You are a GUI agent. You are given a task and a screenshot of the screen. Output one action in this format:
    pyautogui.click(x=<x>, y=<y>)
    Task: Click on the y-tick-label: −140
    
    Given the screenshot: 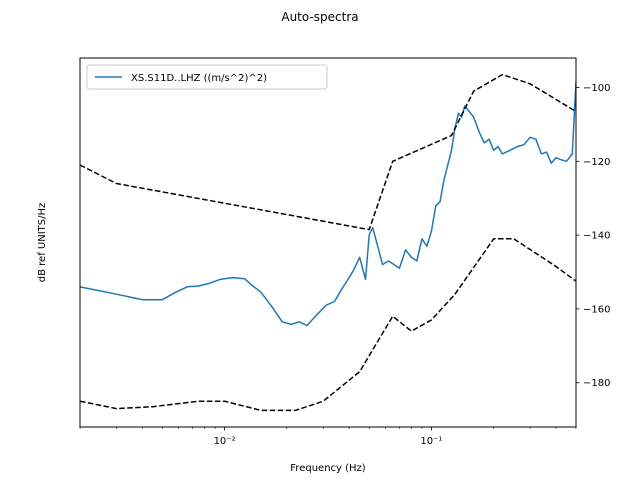 What is the action you would take?
    pyautogui.click(x=596, y=236)
    